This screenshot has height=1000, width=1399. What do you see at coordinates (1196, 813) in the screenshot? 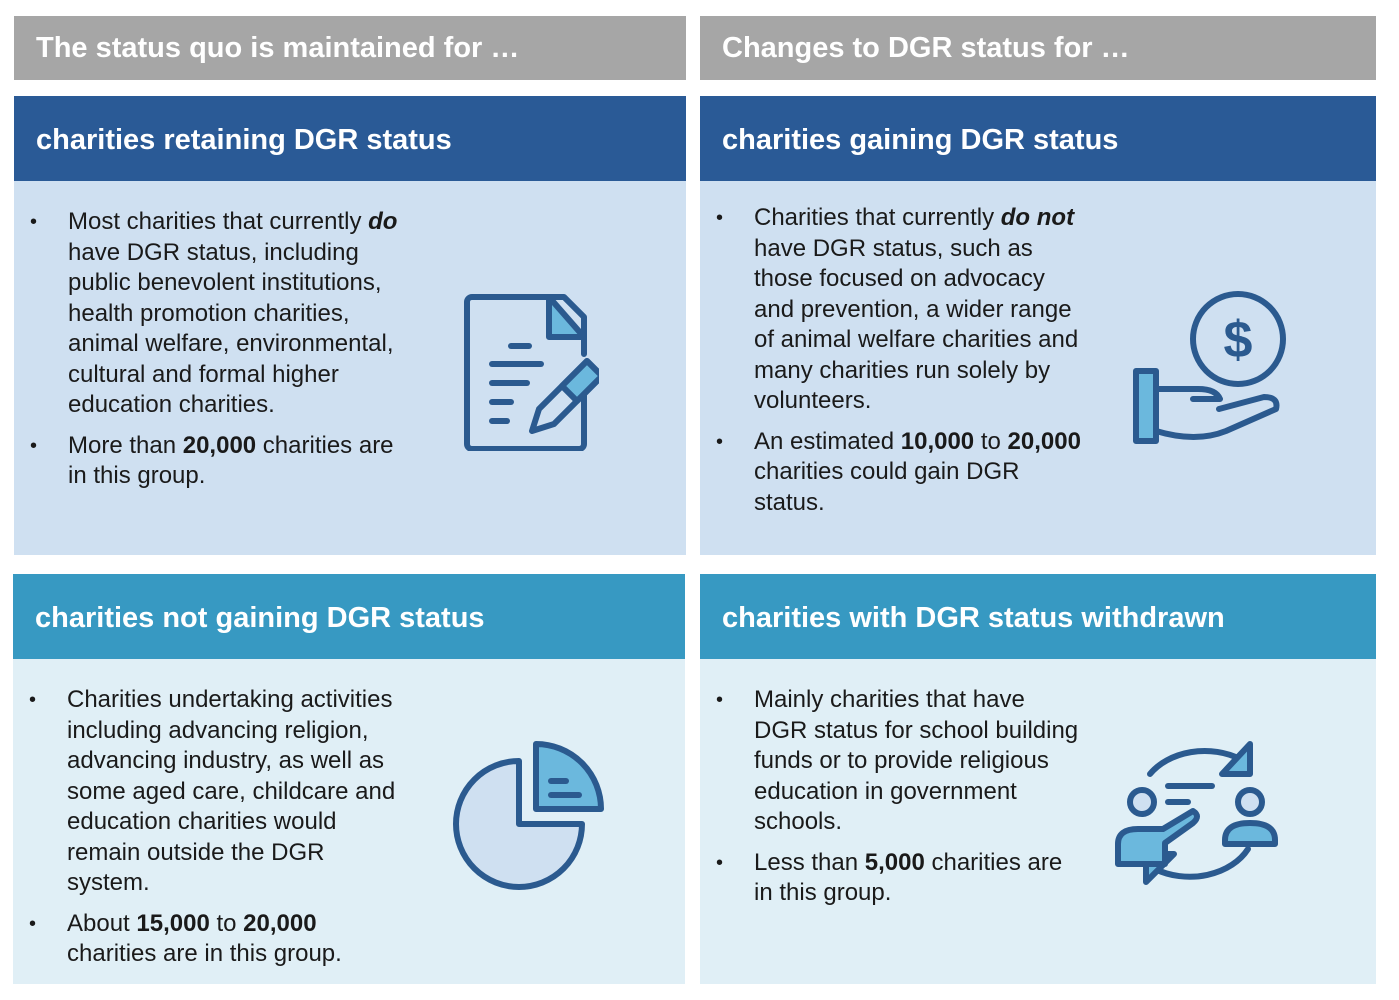
I see `people-exchange-icon` at bounding box center [1196, 813].